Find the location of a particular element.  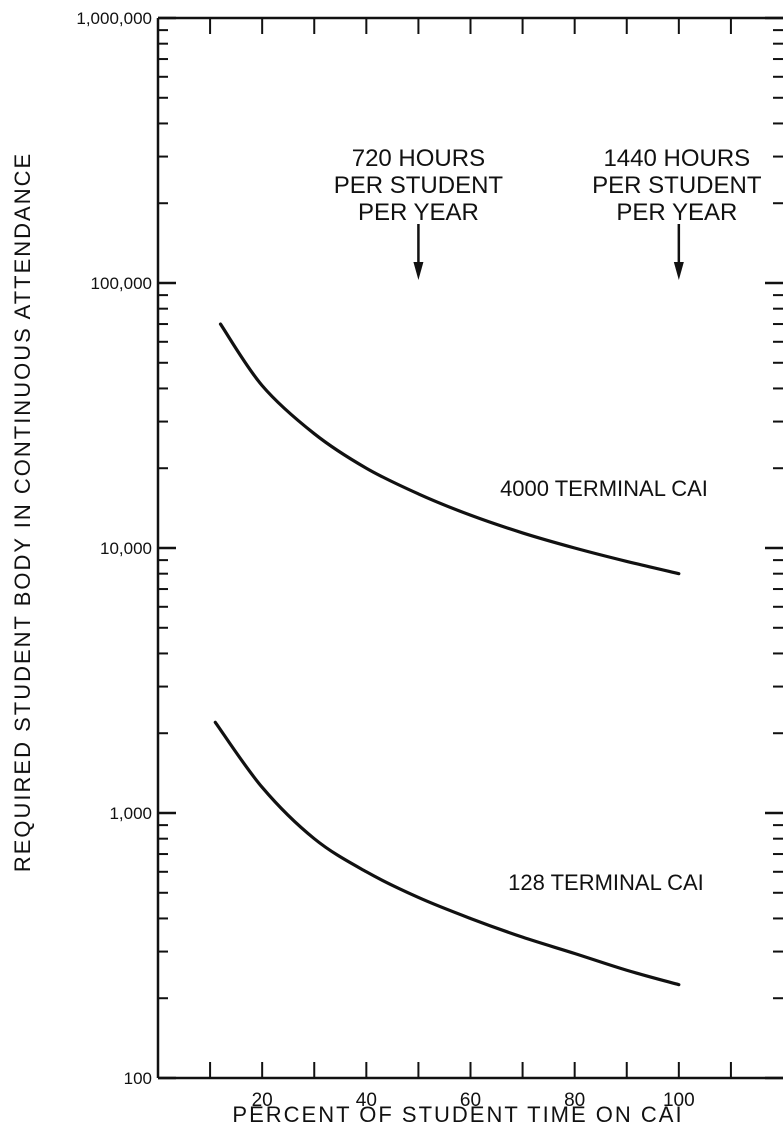

x-tick-label: 40 is located at coordinates (366, 1100).